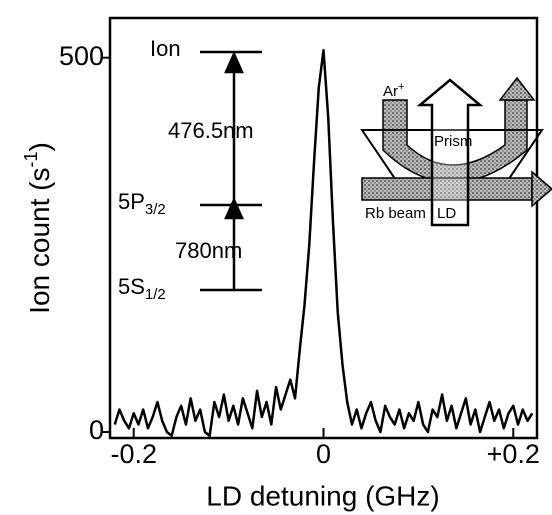 This screenshot has height=515, width=552. Describe the element at coordinates (517, 88) in the screenshot. I see `ar-beam-head` at that location.